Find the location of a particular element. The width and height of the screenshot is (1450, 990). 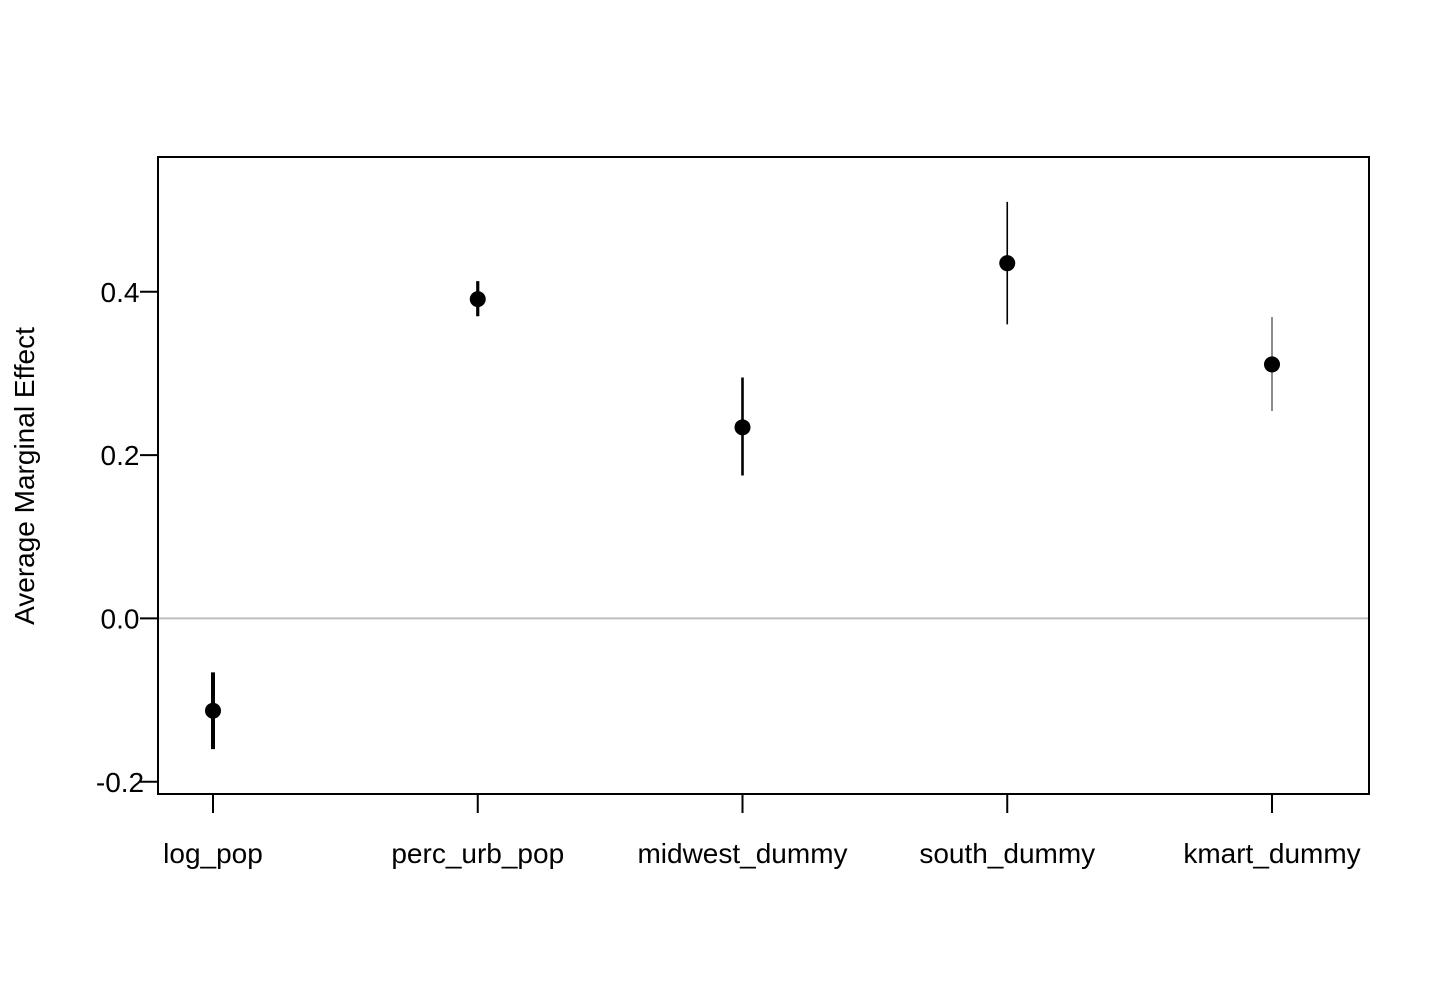

point-midwest_dummy is located at coordinates (742, 427).